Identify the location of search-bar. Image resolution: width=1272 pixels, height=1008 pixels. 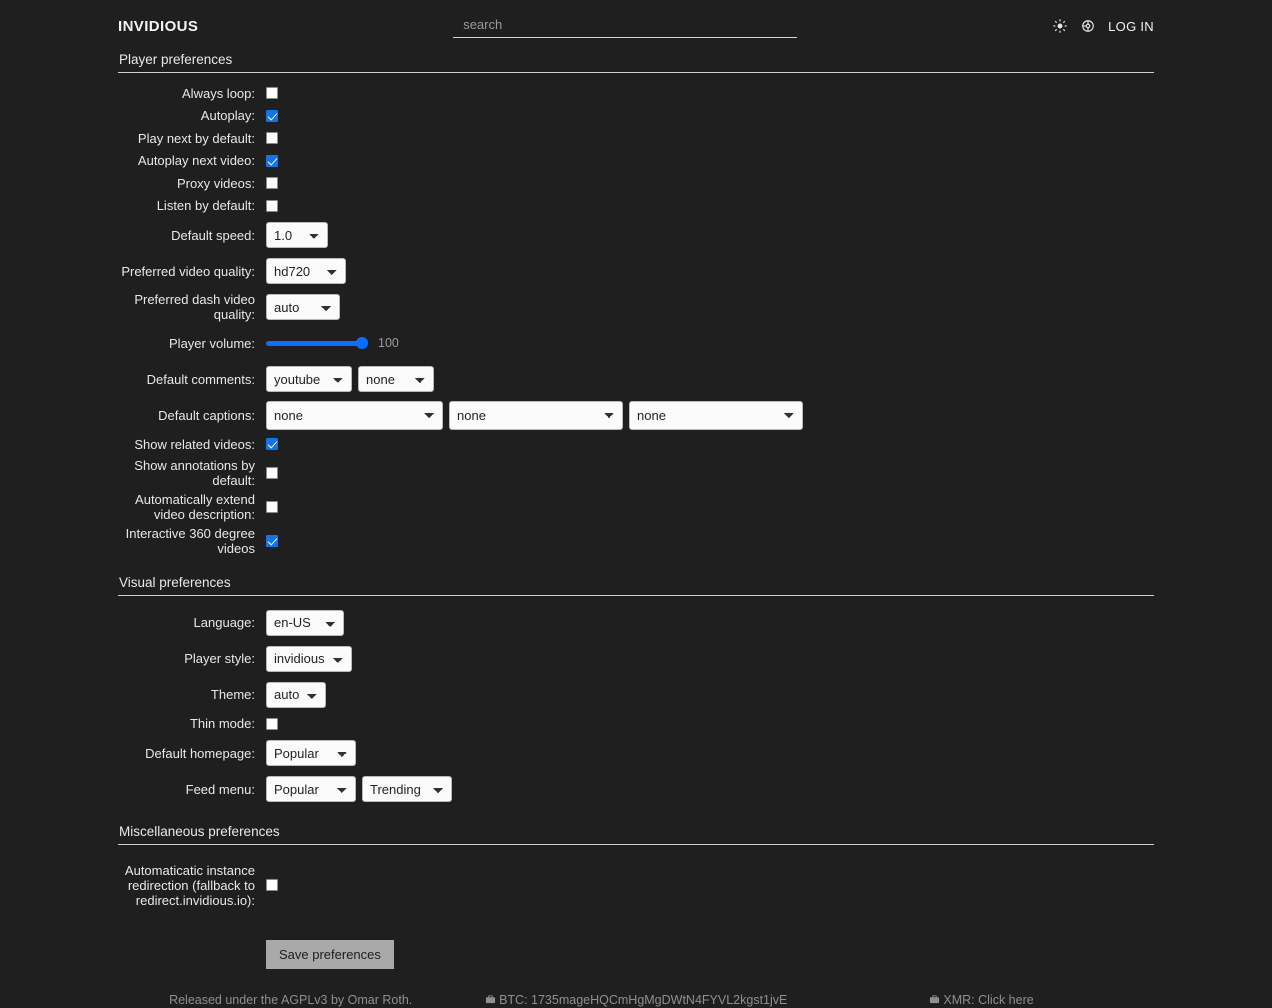
(625, 26).